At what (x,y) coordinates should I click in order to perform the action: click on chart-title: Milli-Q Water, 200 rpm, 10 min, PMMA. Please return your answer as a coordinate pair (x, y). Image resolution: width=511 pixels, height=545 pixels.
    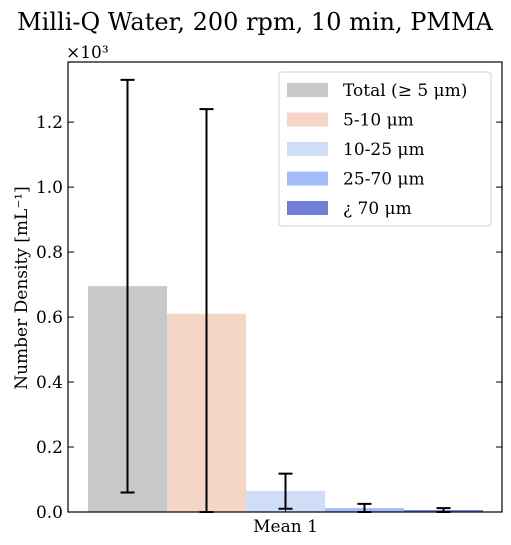
    Looking at the image, I should click on (255, 22).